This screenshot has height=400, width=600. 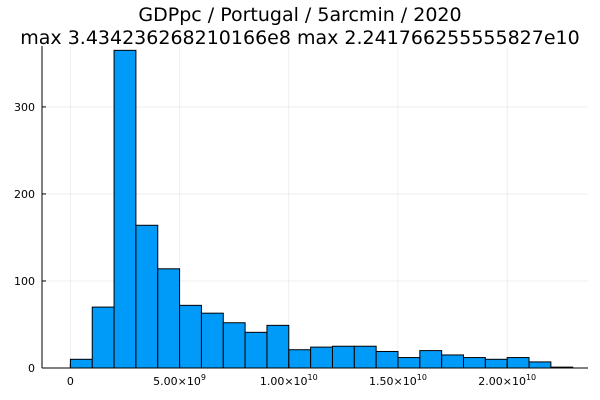 What do you see at coordinates (31, 368) in the screenshot?
I see `y-tick-label-0: 0` at bounding box center [31, 368].